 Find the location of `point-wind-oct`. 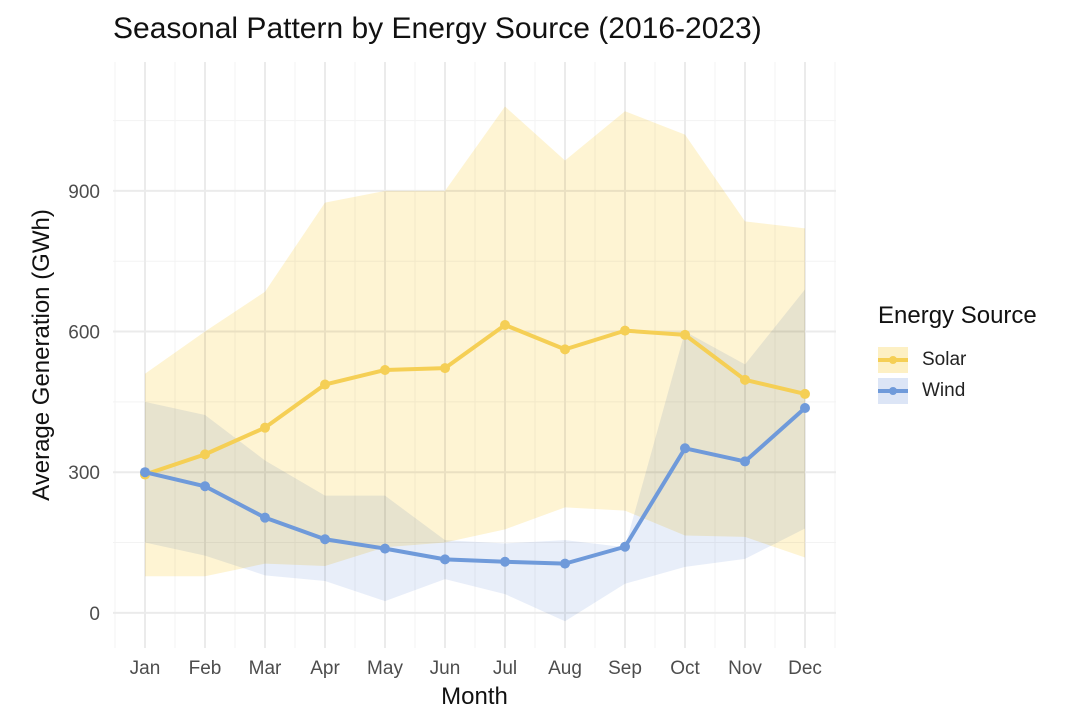

point-wind-oct is located at coordinates (685, 448).